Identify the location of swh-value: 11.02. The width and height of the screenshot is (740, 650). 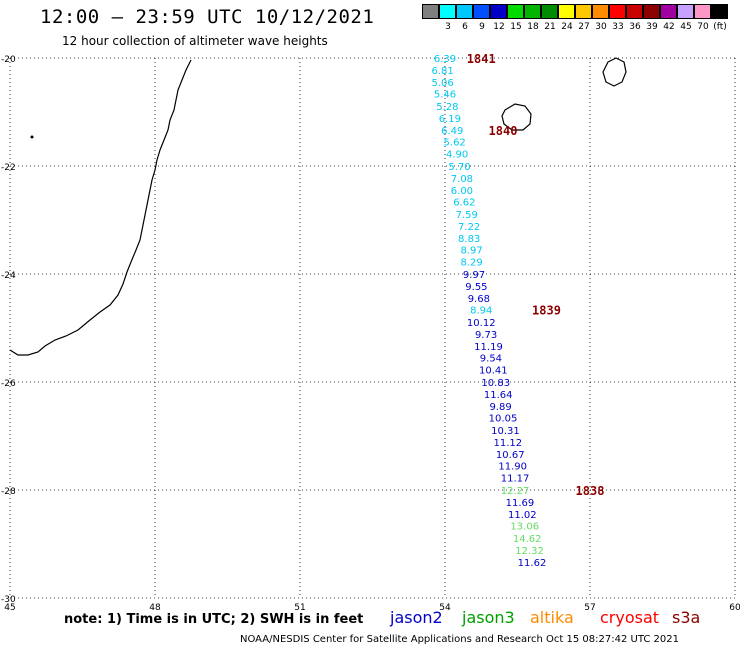
(522, 515).